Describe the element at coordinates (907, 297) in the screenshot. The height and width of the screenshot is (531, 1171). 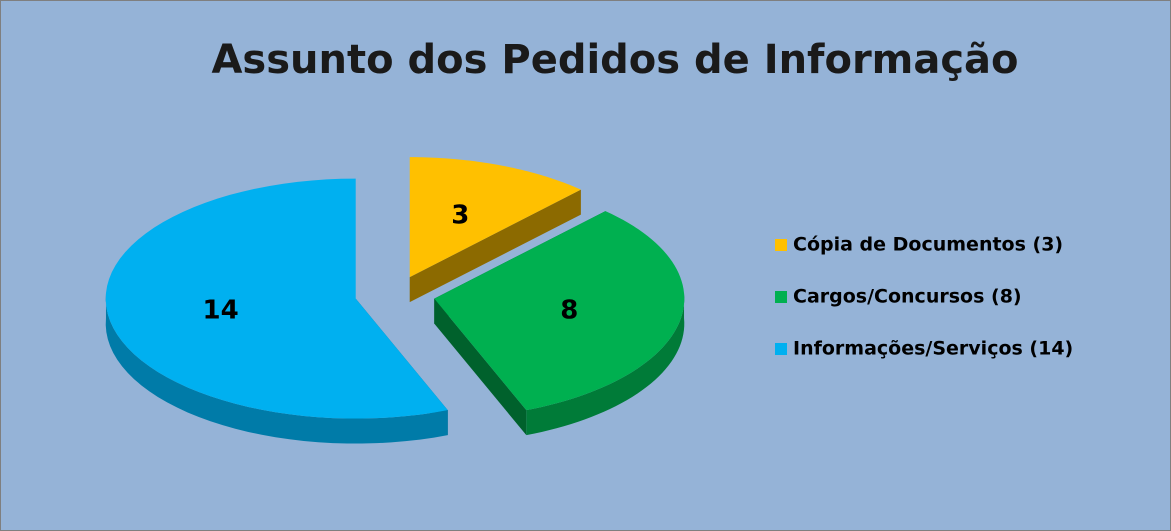
I see `legend-label: Cargos/Concursos (8)` at that location.